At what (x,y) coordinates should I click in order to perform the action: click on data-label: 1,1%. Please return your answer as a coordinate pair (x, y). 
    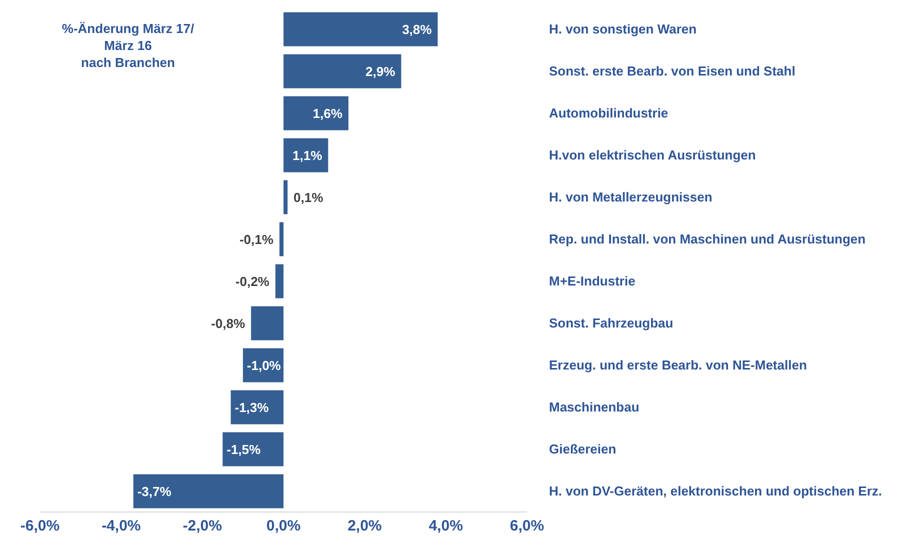
    Looking at the image, I should click on (307, 155).